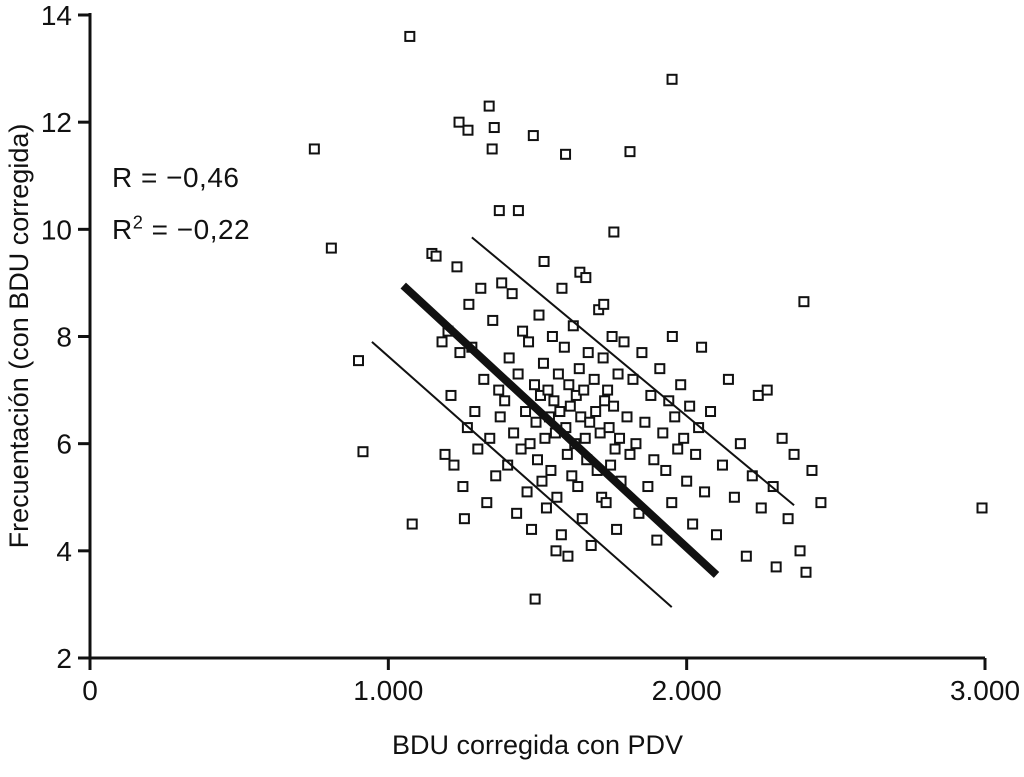  What do you see at coordinates (64, 337) in the screenshot?
I see `y-tick-label: 8` at bounding box center [64, 337].